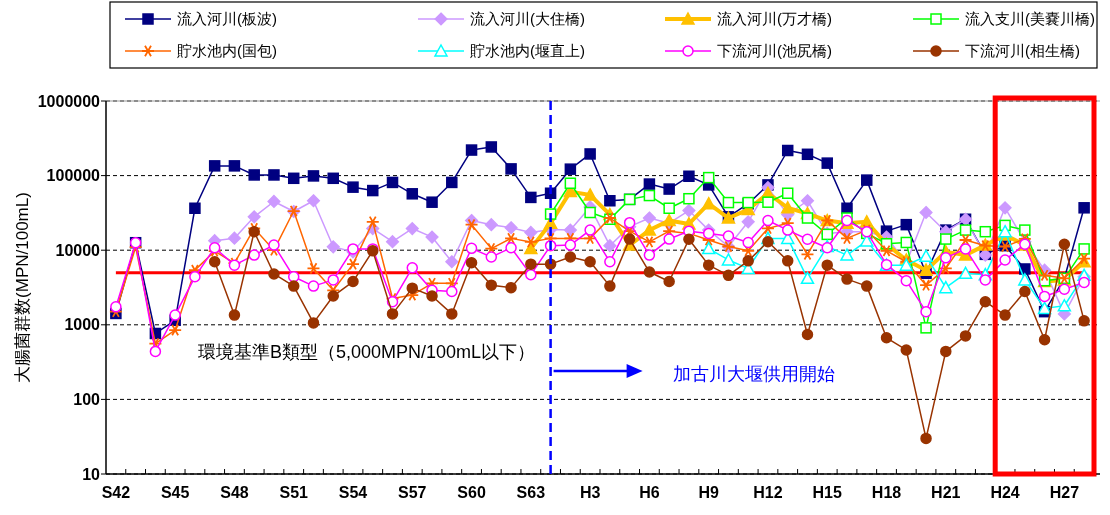  Describe the element at coordinates (87, 399) in the screenshot. I see `y-tick-label: 100` at that location.